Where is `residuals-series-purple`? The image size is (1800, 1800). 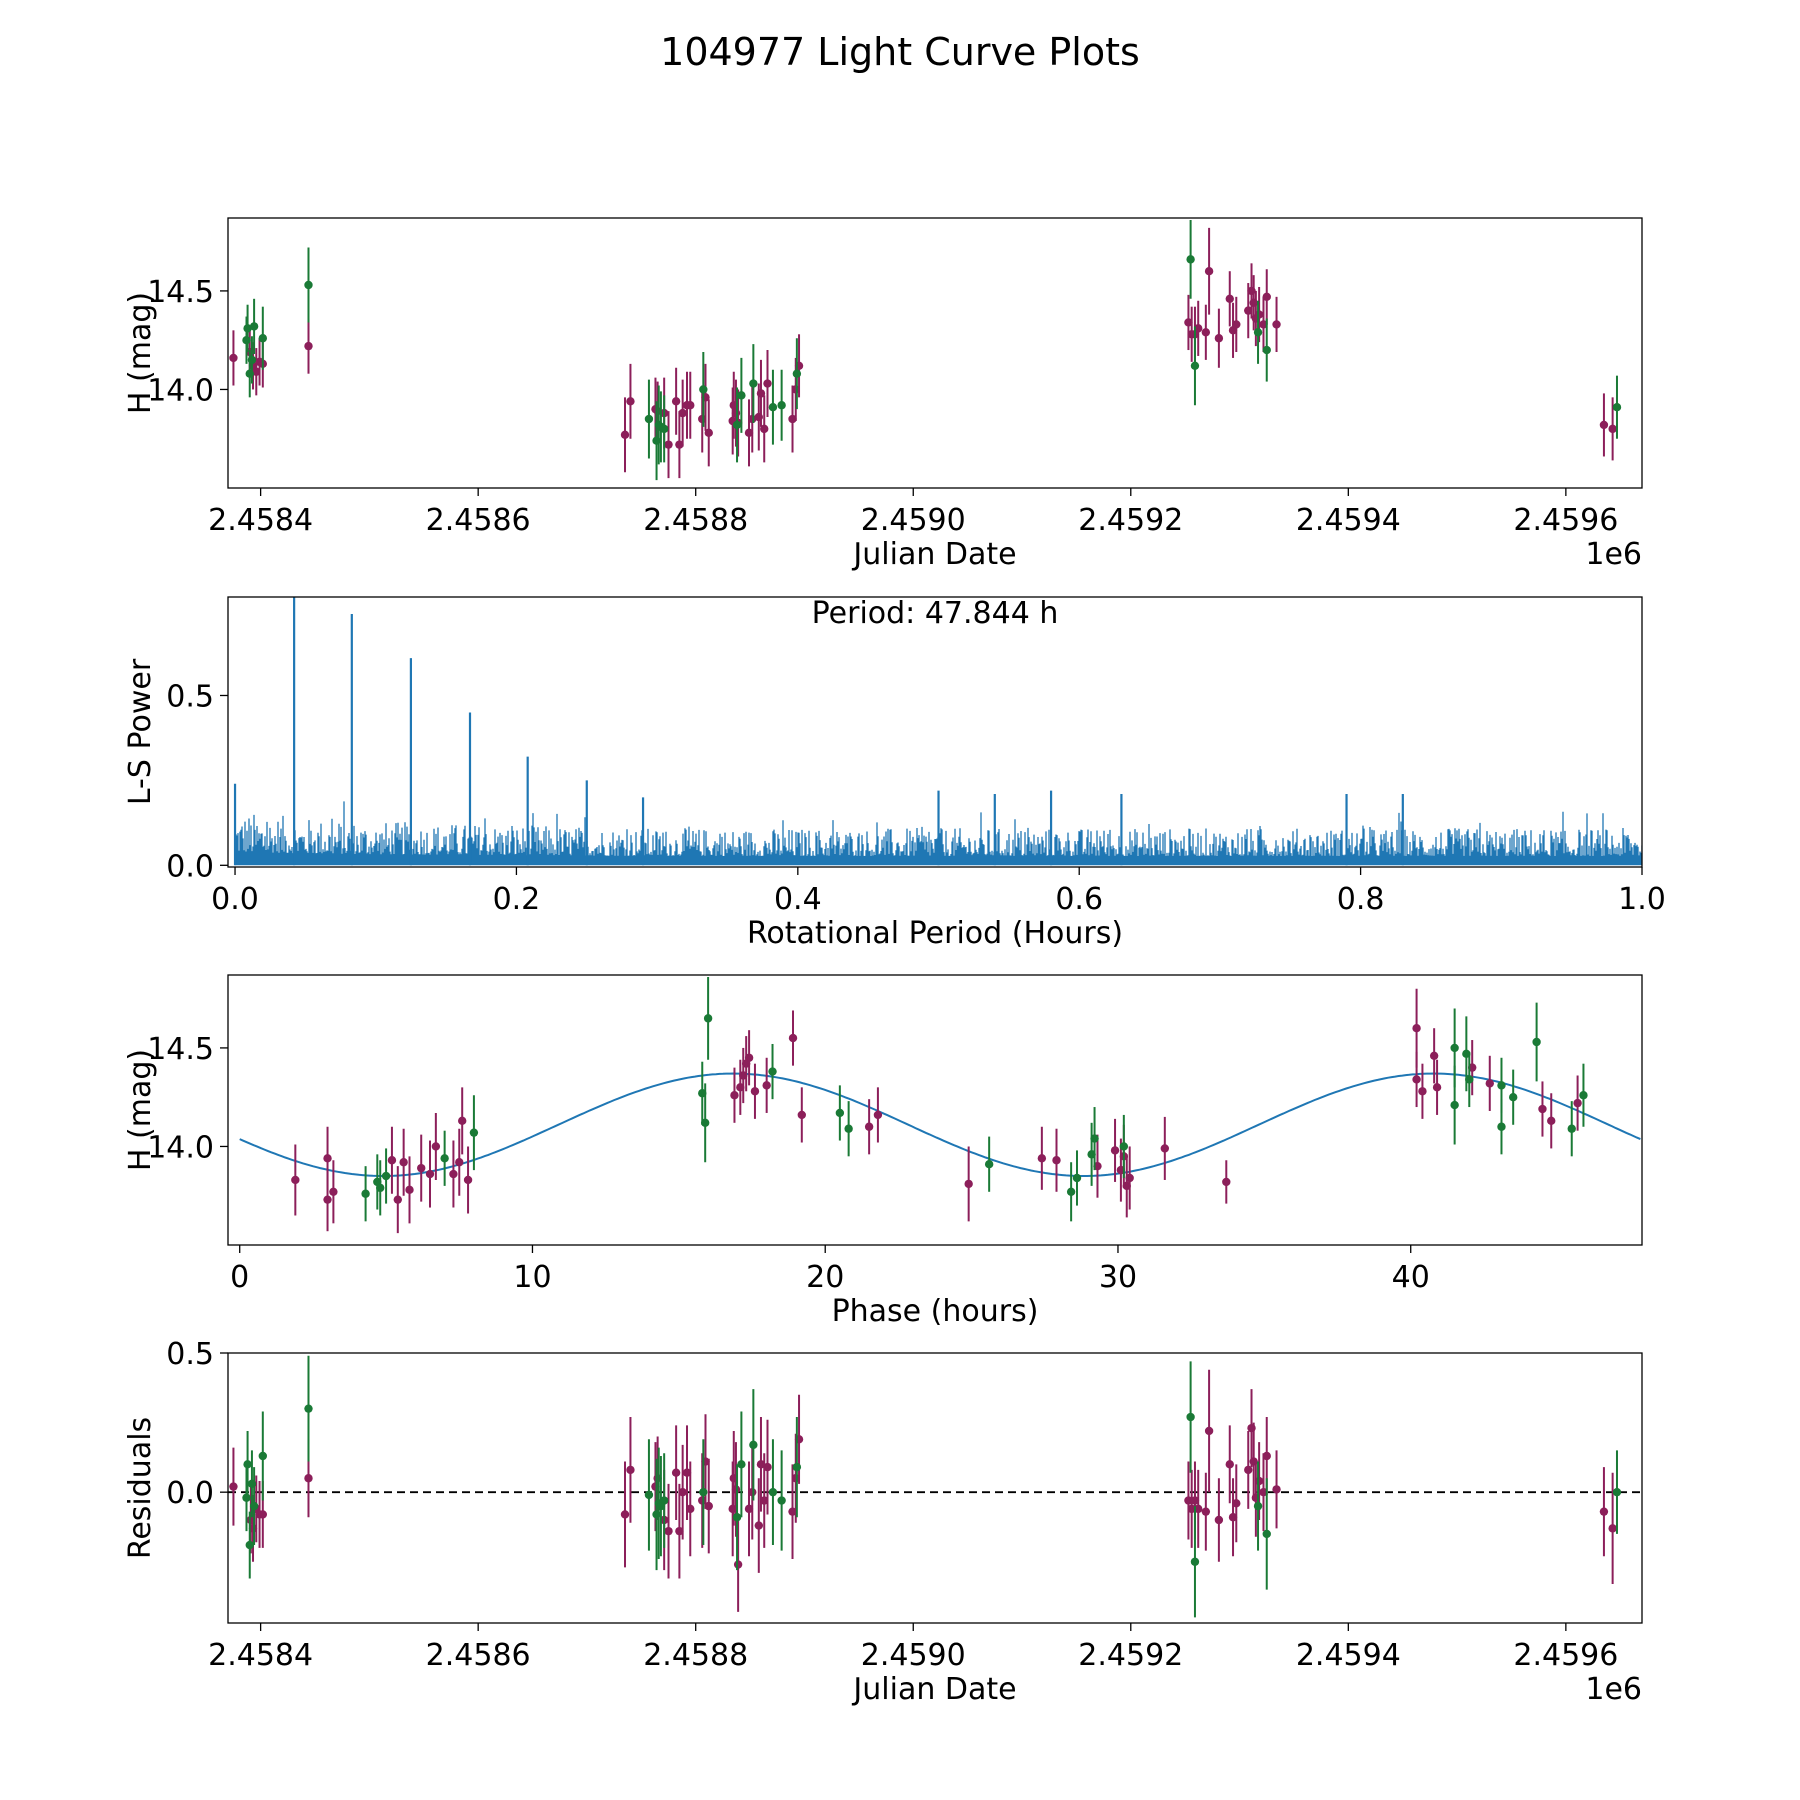
residuals-series-purple is located at coordinates (923, 1490).